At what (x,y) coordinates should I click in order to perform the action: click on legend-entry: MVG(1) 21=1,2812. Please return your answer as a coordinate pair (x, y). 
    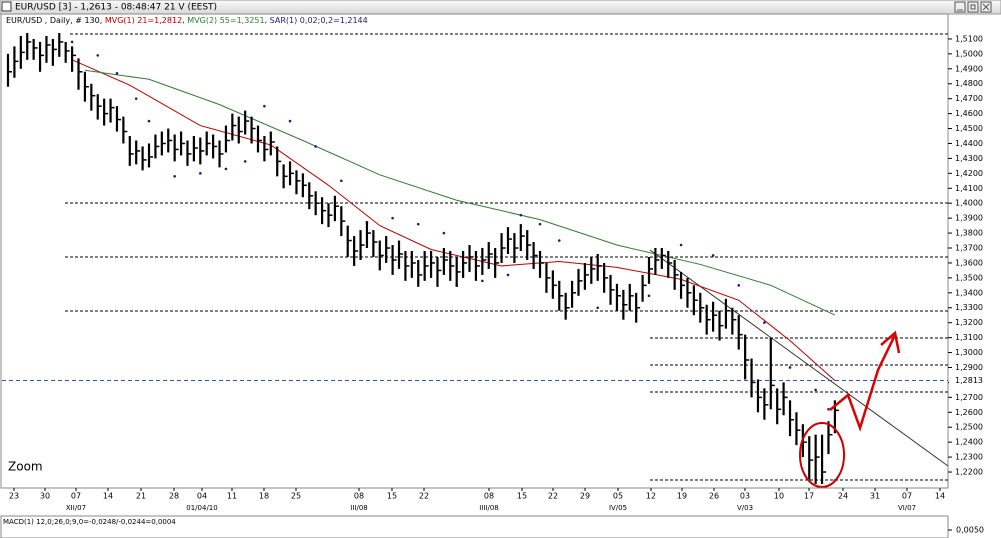
    Looking at the image, I should click on (143, 20).